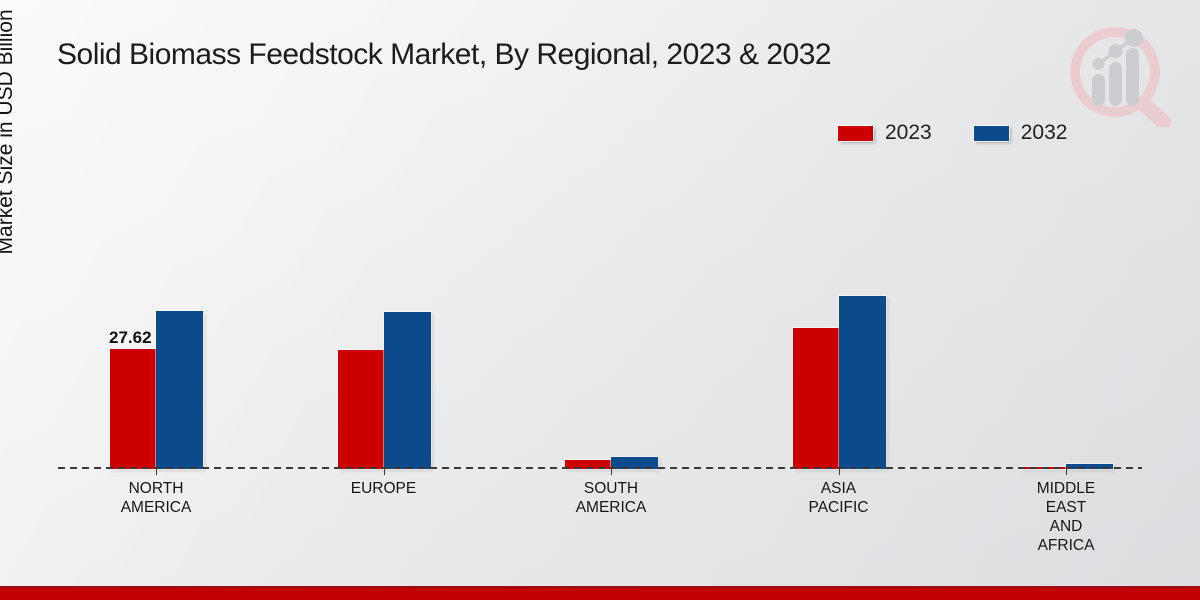 The width and height of the screenshot is (1200, 600). Describe the element at coordinates (588, 464) in the screenshot. I see `bar-2023-south-america` at that location.